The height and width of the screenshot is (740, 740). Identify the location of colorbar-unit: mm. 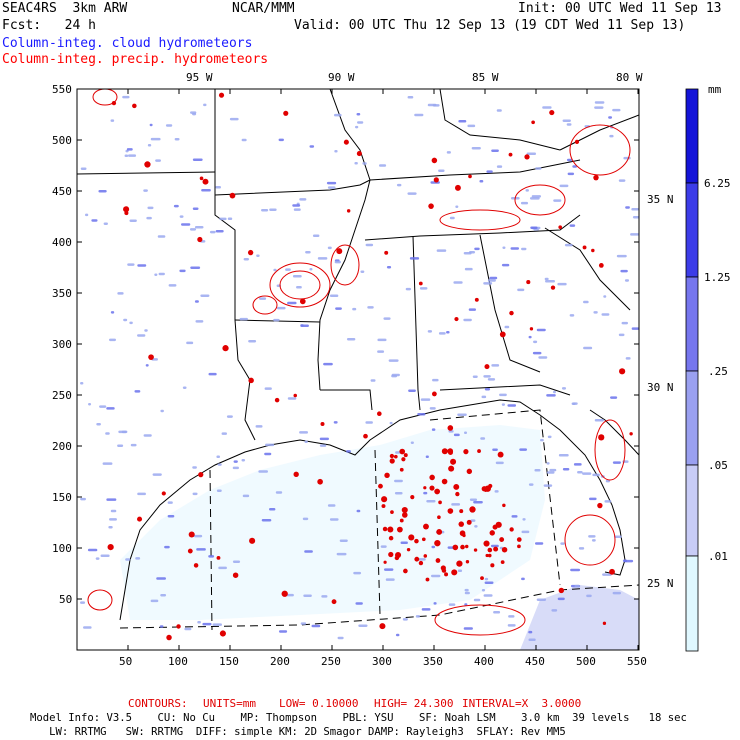
(715, 89).